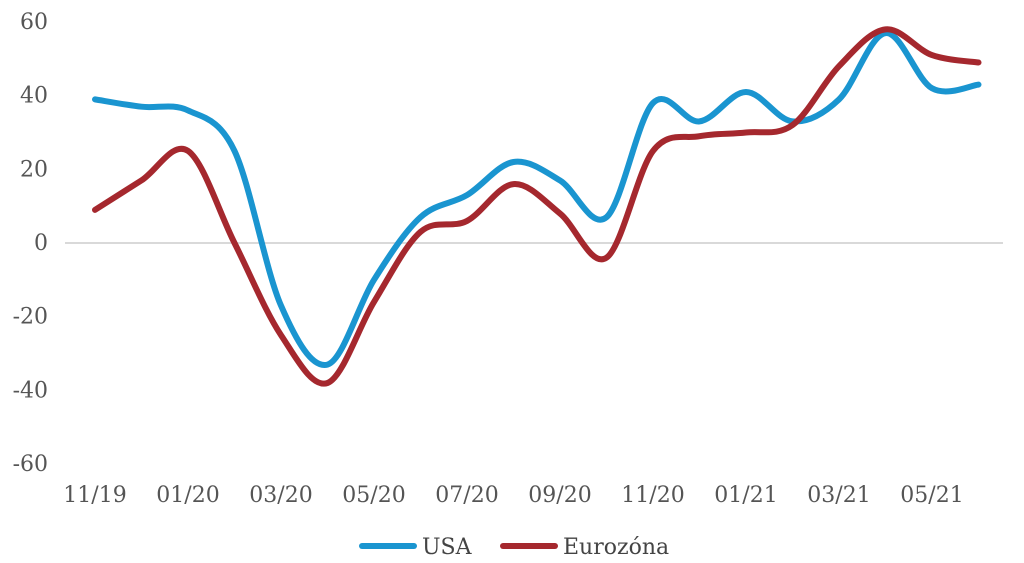 This screenshot has height=563, width=1024. Describe the element at coordinates (30, 243) in the screenshot. I see `y-axis-ticks: 60 40 20 0 -20 -40 -60` at that location.